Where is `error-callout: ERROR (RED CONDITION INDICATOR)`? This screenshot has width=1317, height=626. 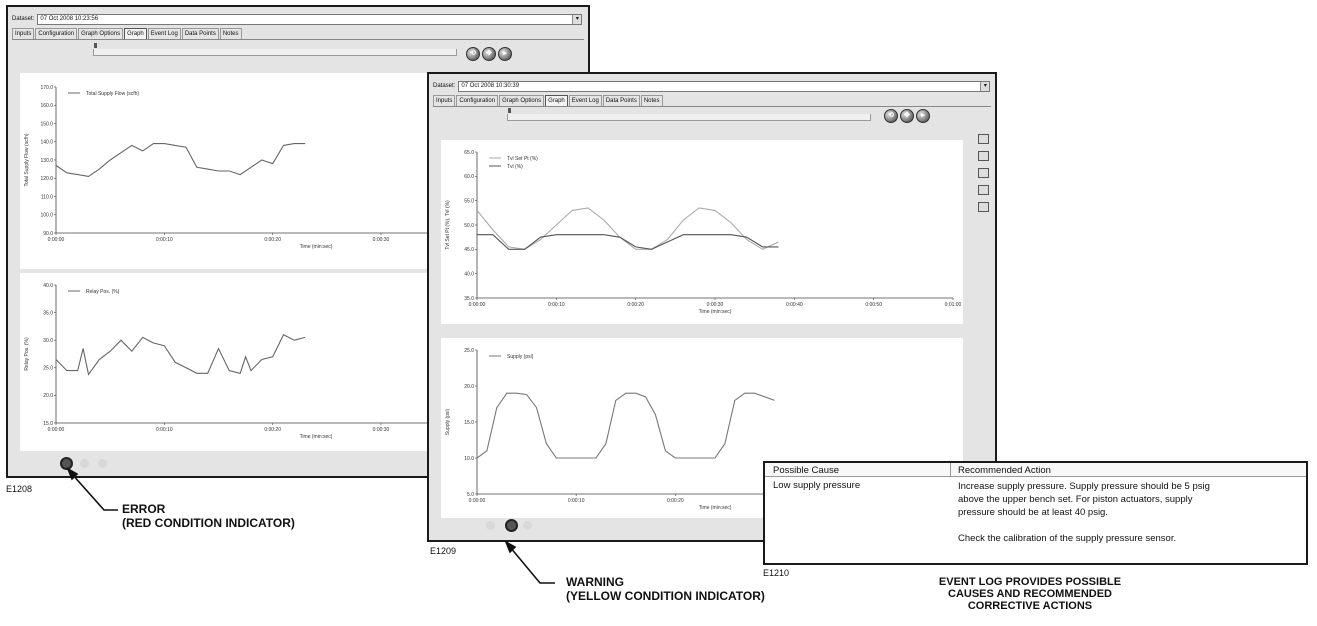
error-callout: ERROR (RED CONDITION INDICATOR) is located at coordinates (208, 516).